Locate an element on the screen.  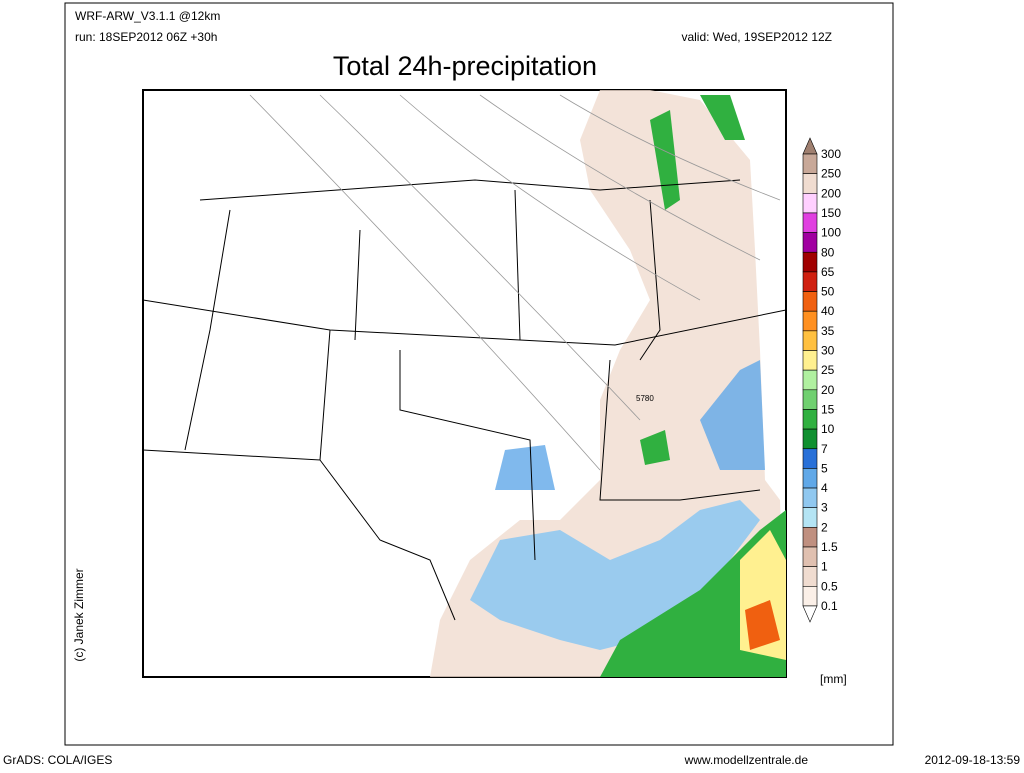
colorbar-label: 80 is located at coordinates (828, 252).